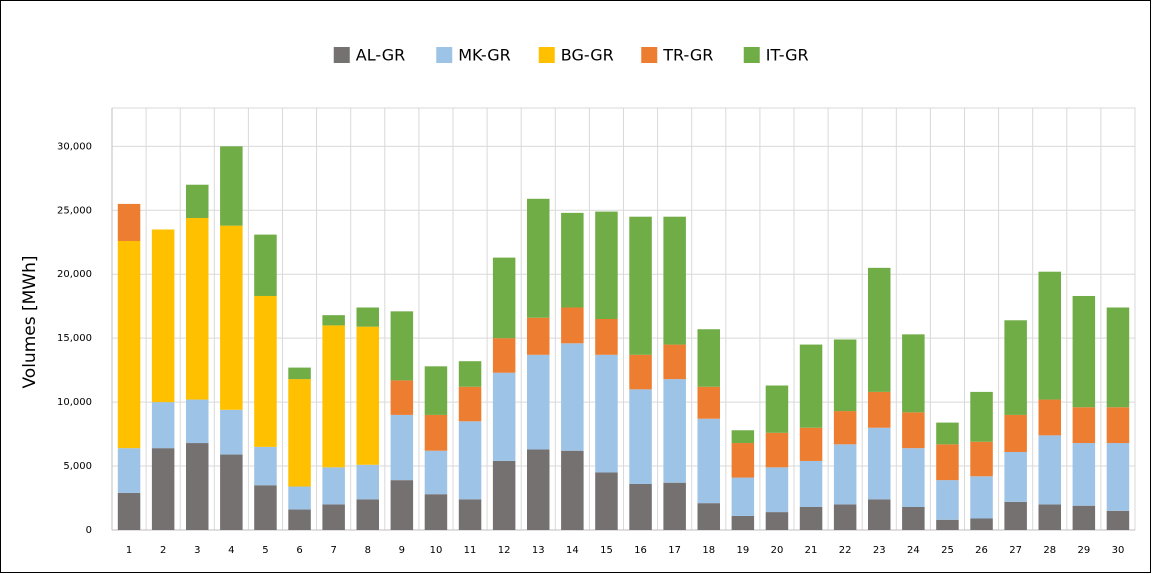 This screenshot has width=1152, height=574. What do you see at coordinates (504, 550) in the screenshot?
I see `x-tick-label: 12` at bounding box center [504, 550].